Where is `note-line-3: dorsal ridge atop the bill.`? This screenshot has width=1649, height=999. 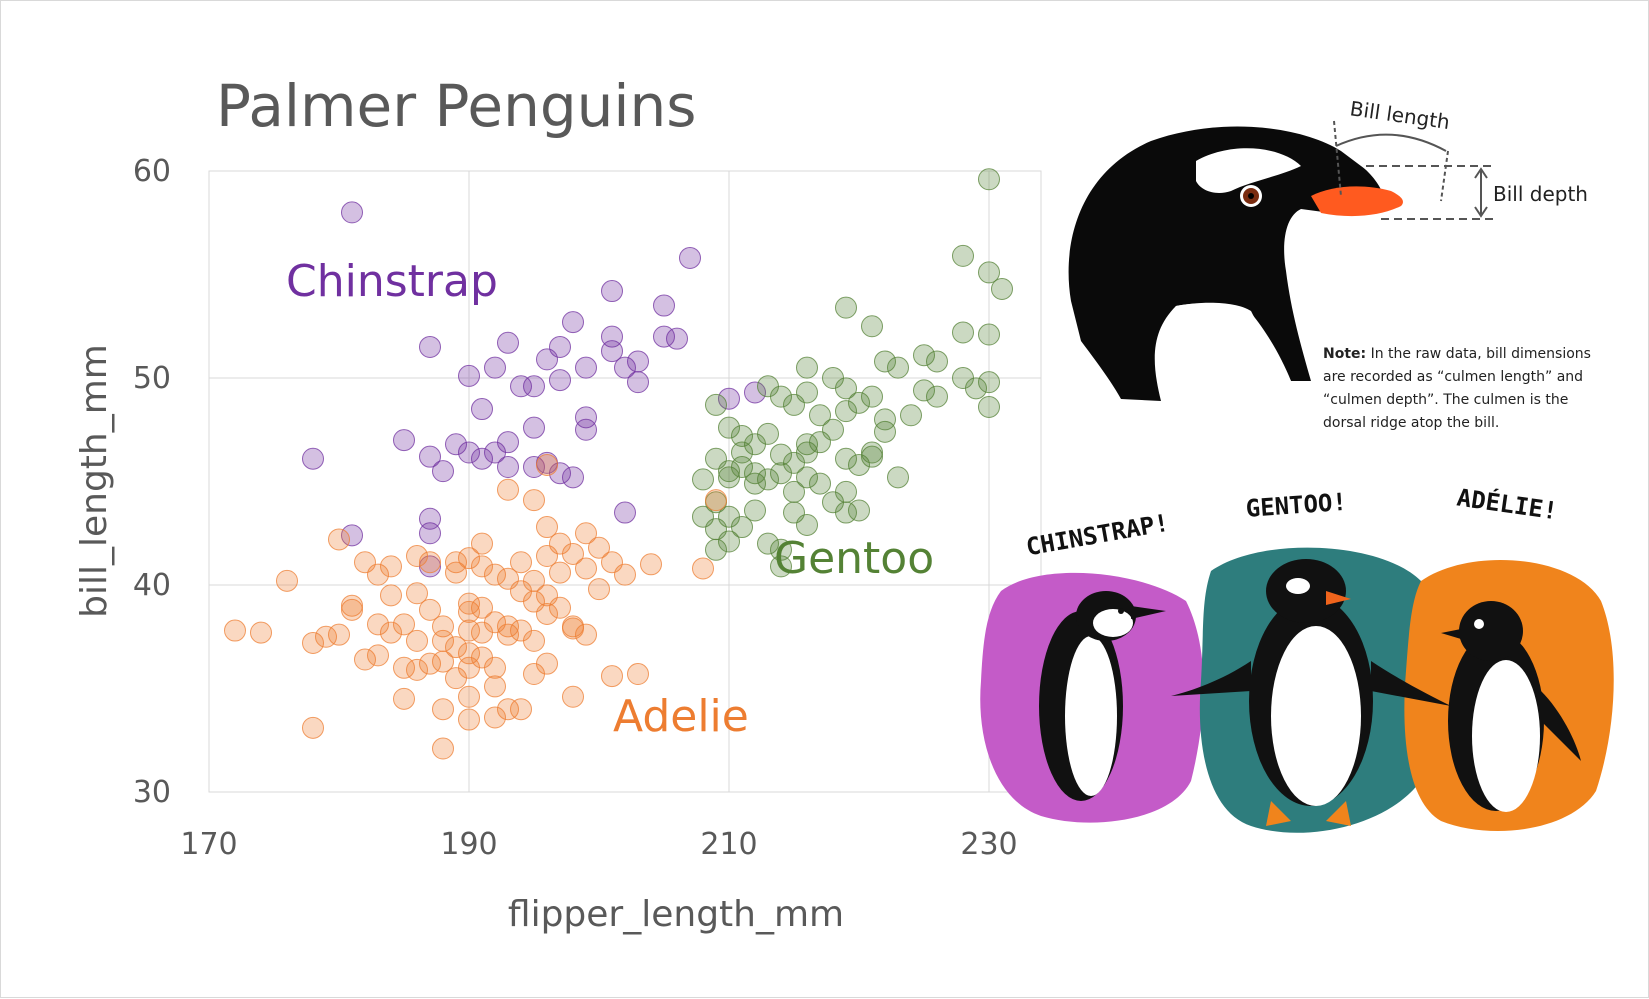
note-line-3: dorsal ridge atop the bill. is located at coordinates (1411, 423).